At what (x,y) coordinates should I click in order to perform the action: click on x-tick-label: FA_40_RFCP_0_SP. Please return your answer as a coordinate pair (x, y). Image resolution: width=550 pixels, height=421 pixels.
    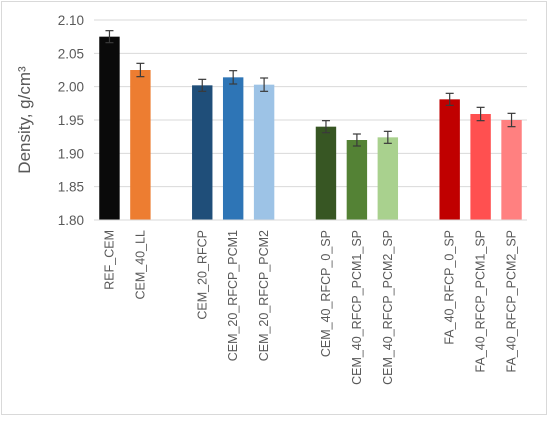
    Looking at the image, I should click on (450, 287).